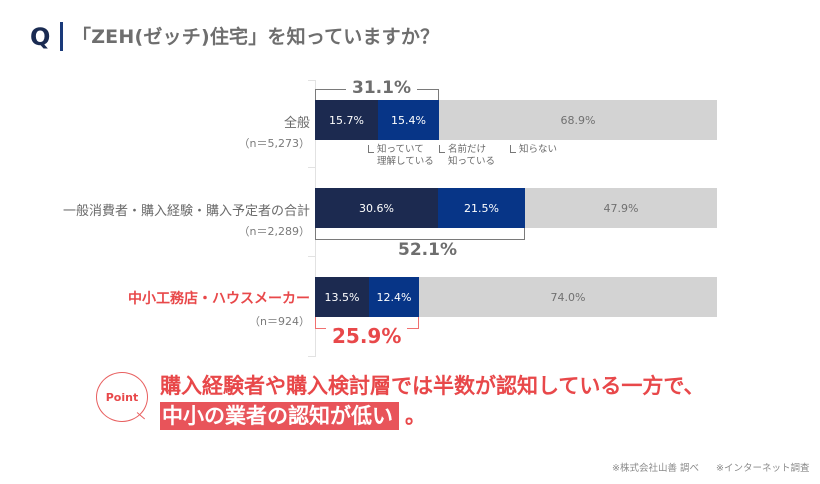 The image size is (820, 484). Describe the element at coordinates (763, 468) in the screenshot. I see `footnote-method: ※インターネット調査` at that location.